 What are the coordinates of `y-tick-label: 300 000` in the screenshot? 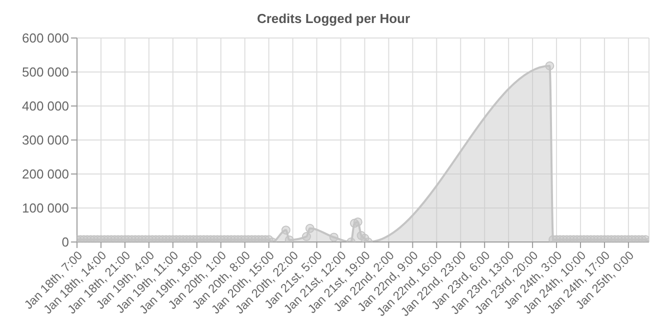 It's located at (45, 140).